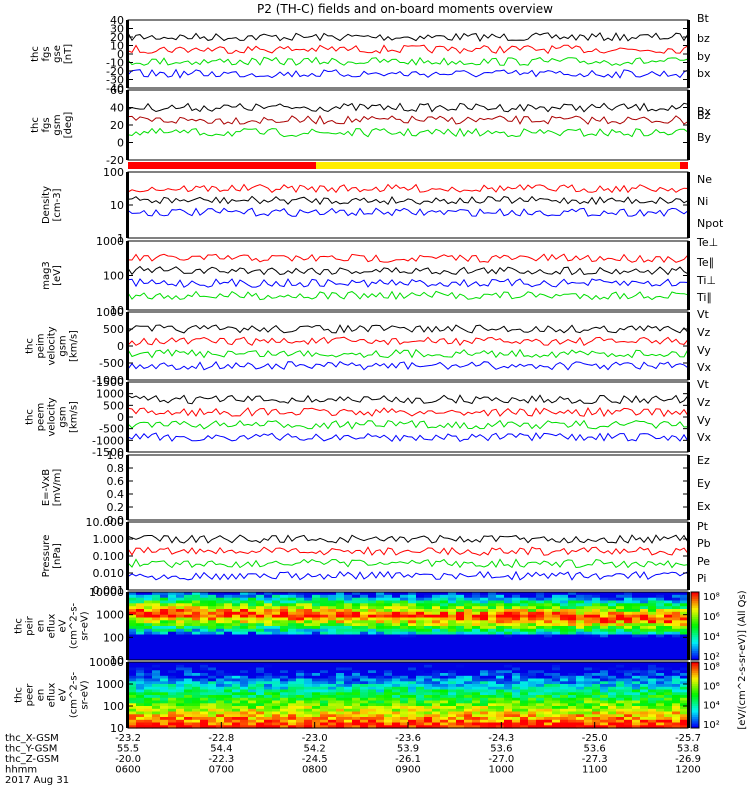  I want to click on ylabel-line: gse, so click(57, 54).